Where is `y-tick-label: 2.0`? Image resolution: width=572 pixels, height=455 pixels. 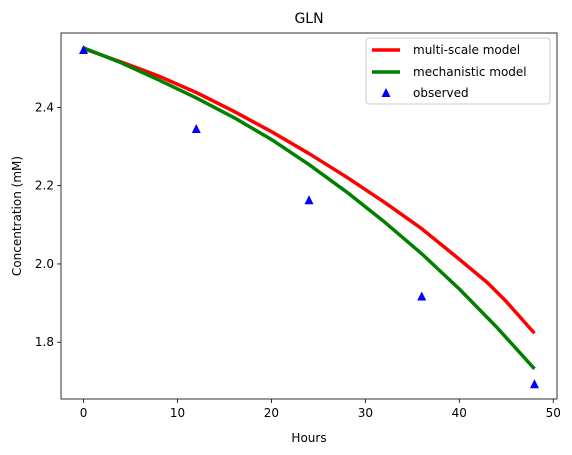 y-tick-label: 2.0 is located at coordinates (44, 264).